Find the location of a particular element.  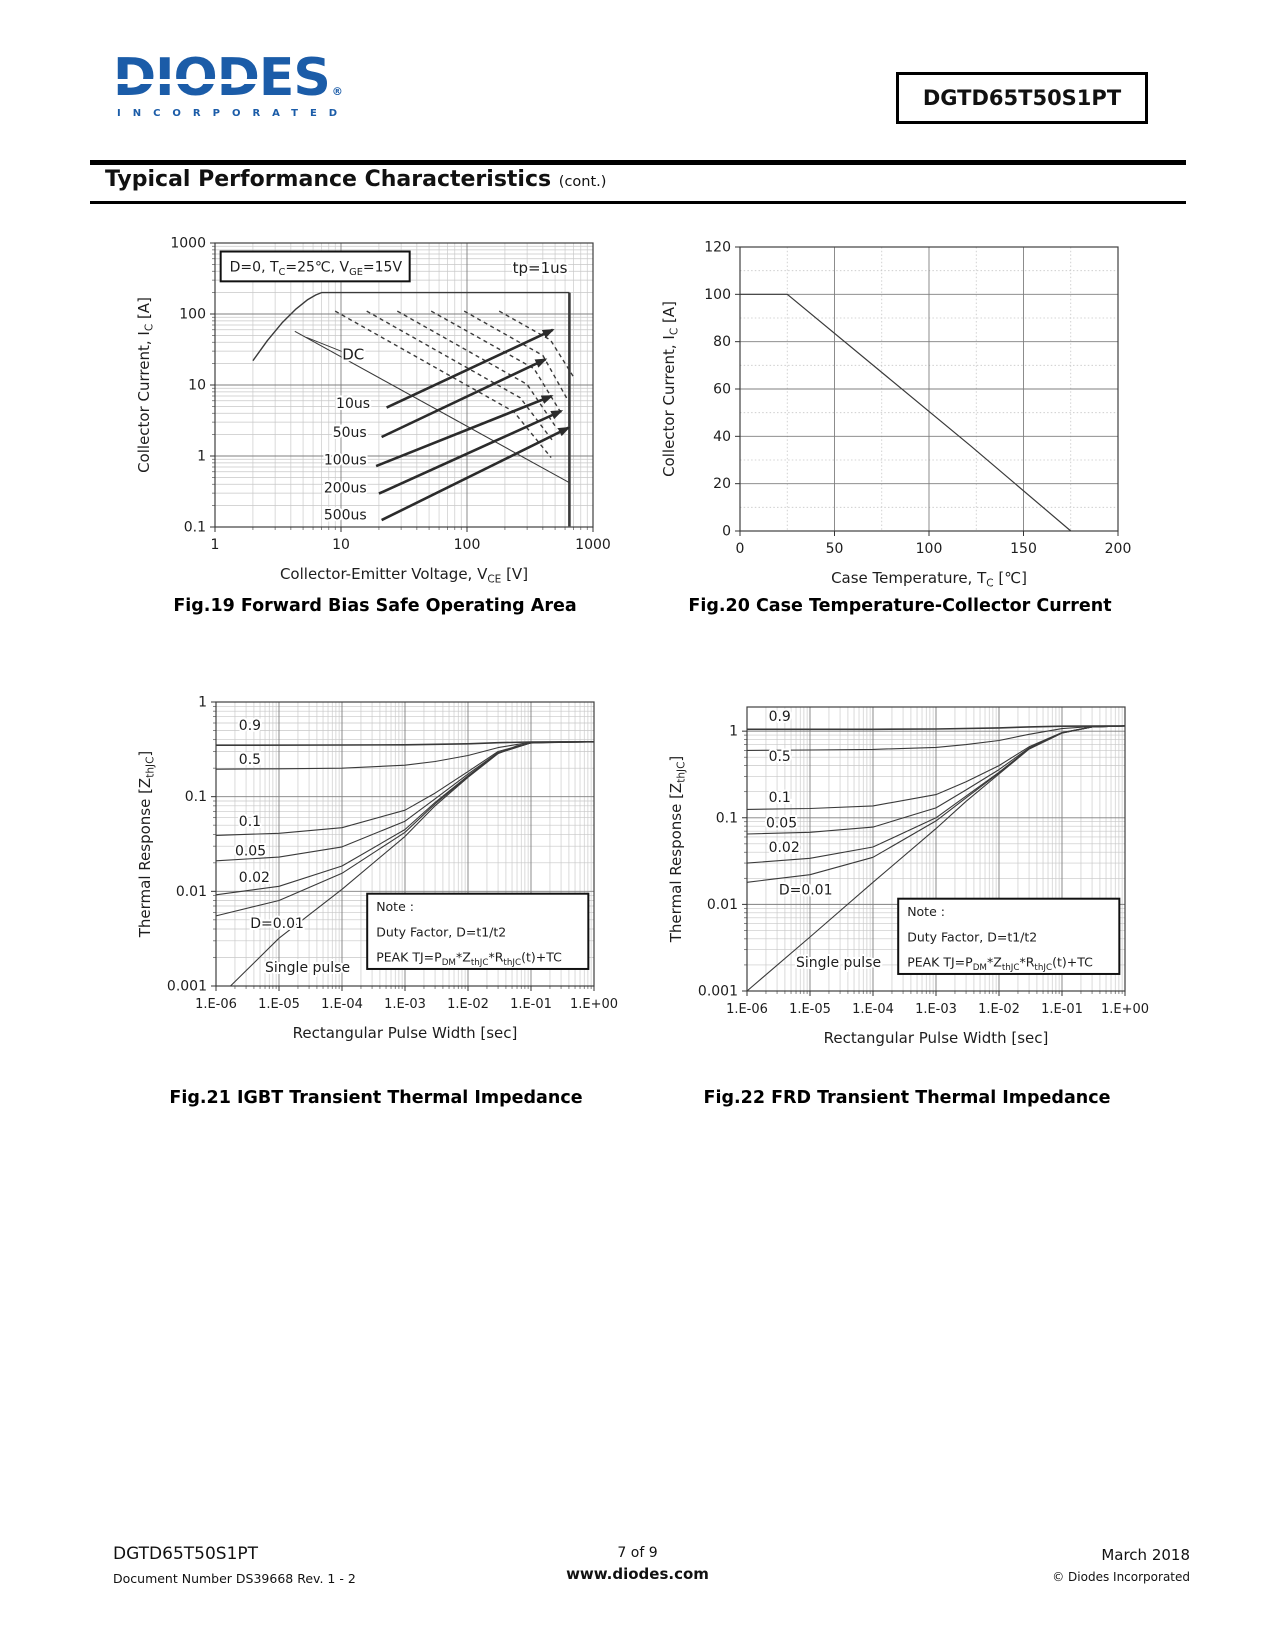

svg-text: 150 is located at coordinates (1023, 549).